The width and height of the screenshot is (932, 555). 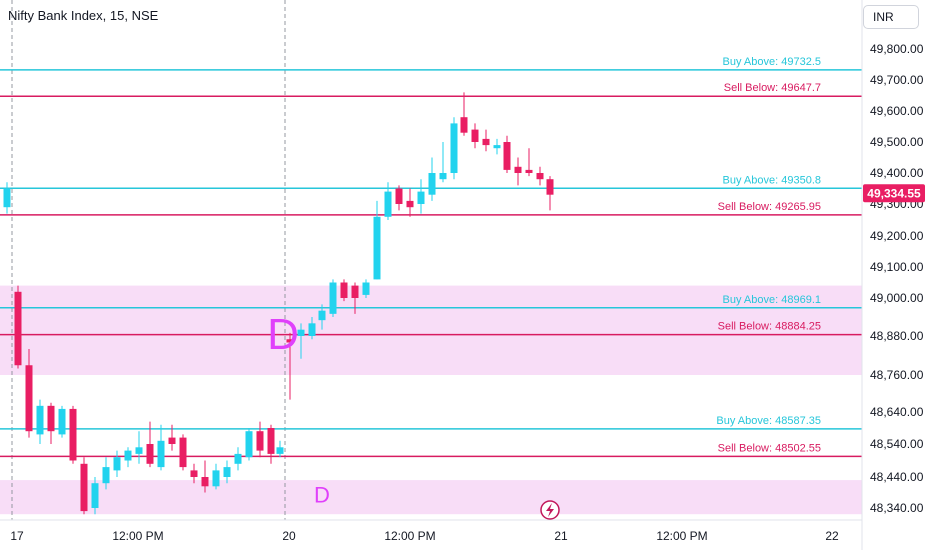 What do you see at coordinates (897, 477) in the screenshot?
I see `y-tick-label-14: 48,440.00` at bounding box center [897, 477].